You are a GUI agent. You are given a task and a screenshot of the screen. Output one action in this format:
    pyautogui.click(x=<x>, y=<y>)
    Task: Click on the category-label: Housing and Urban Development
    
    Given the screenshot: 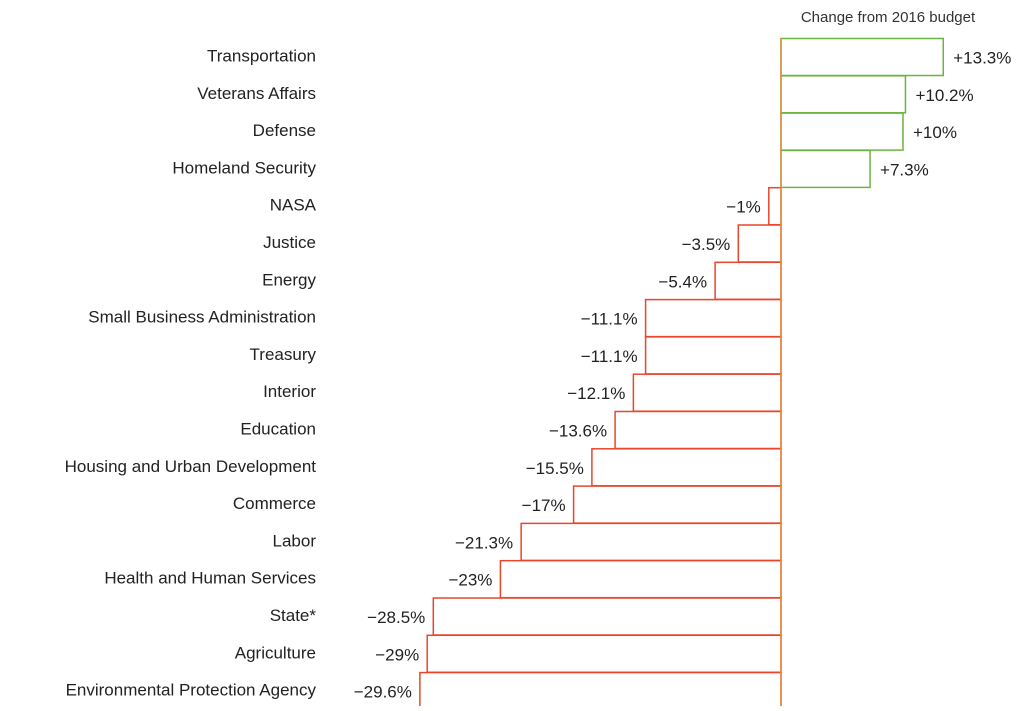 What is the action you would take?
    pyautogui.click(x=191, y=466)
    